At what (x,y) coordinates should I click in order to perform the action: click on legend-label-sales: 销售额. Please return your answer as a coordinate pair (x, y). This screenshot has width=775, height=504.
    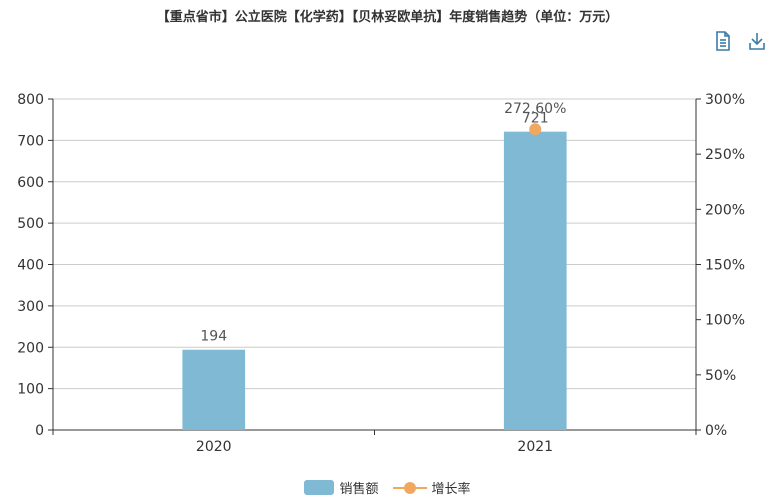
    Looking at the image, I should click on (359, 489).